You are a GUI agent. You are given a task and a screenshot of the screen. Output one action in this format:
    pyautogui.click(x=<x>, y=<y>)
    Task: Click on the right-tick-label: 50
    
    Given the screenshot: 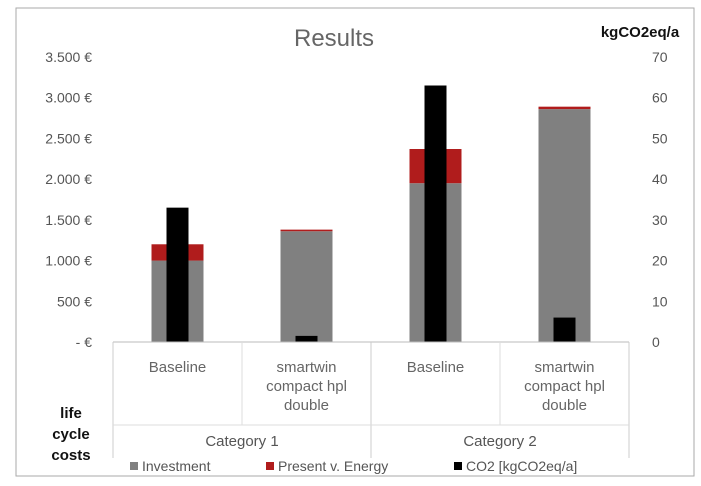 What is the action you would take?
    pyautogui.click(x=660, y=138)
    